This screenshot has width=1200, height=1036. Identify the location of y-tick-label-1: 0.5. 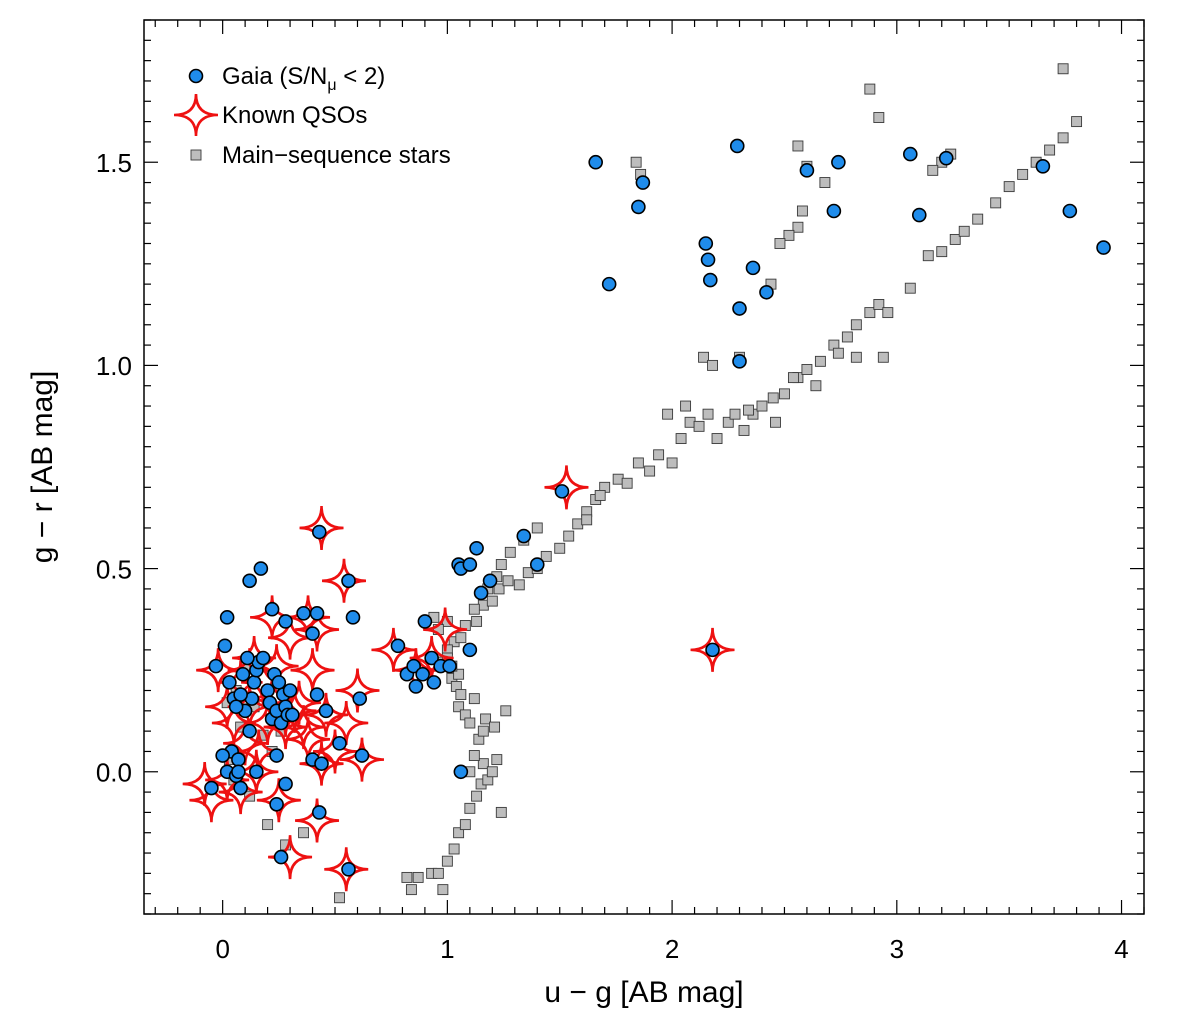
(114, 569).